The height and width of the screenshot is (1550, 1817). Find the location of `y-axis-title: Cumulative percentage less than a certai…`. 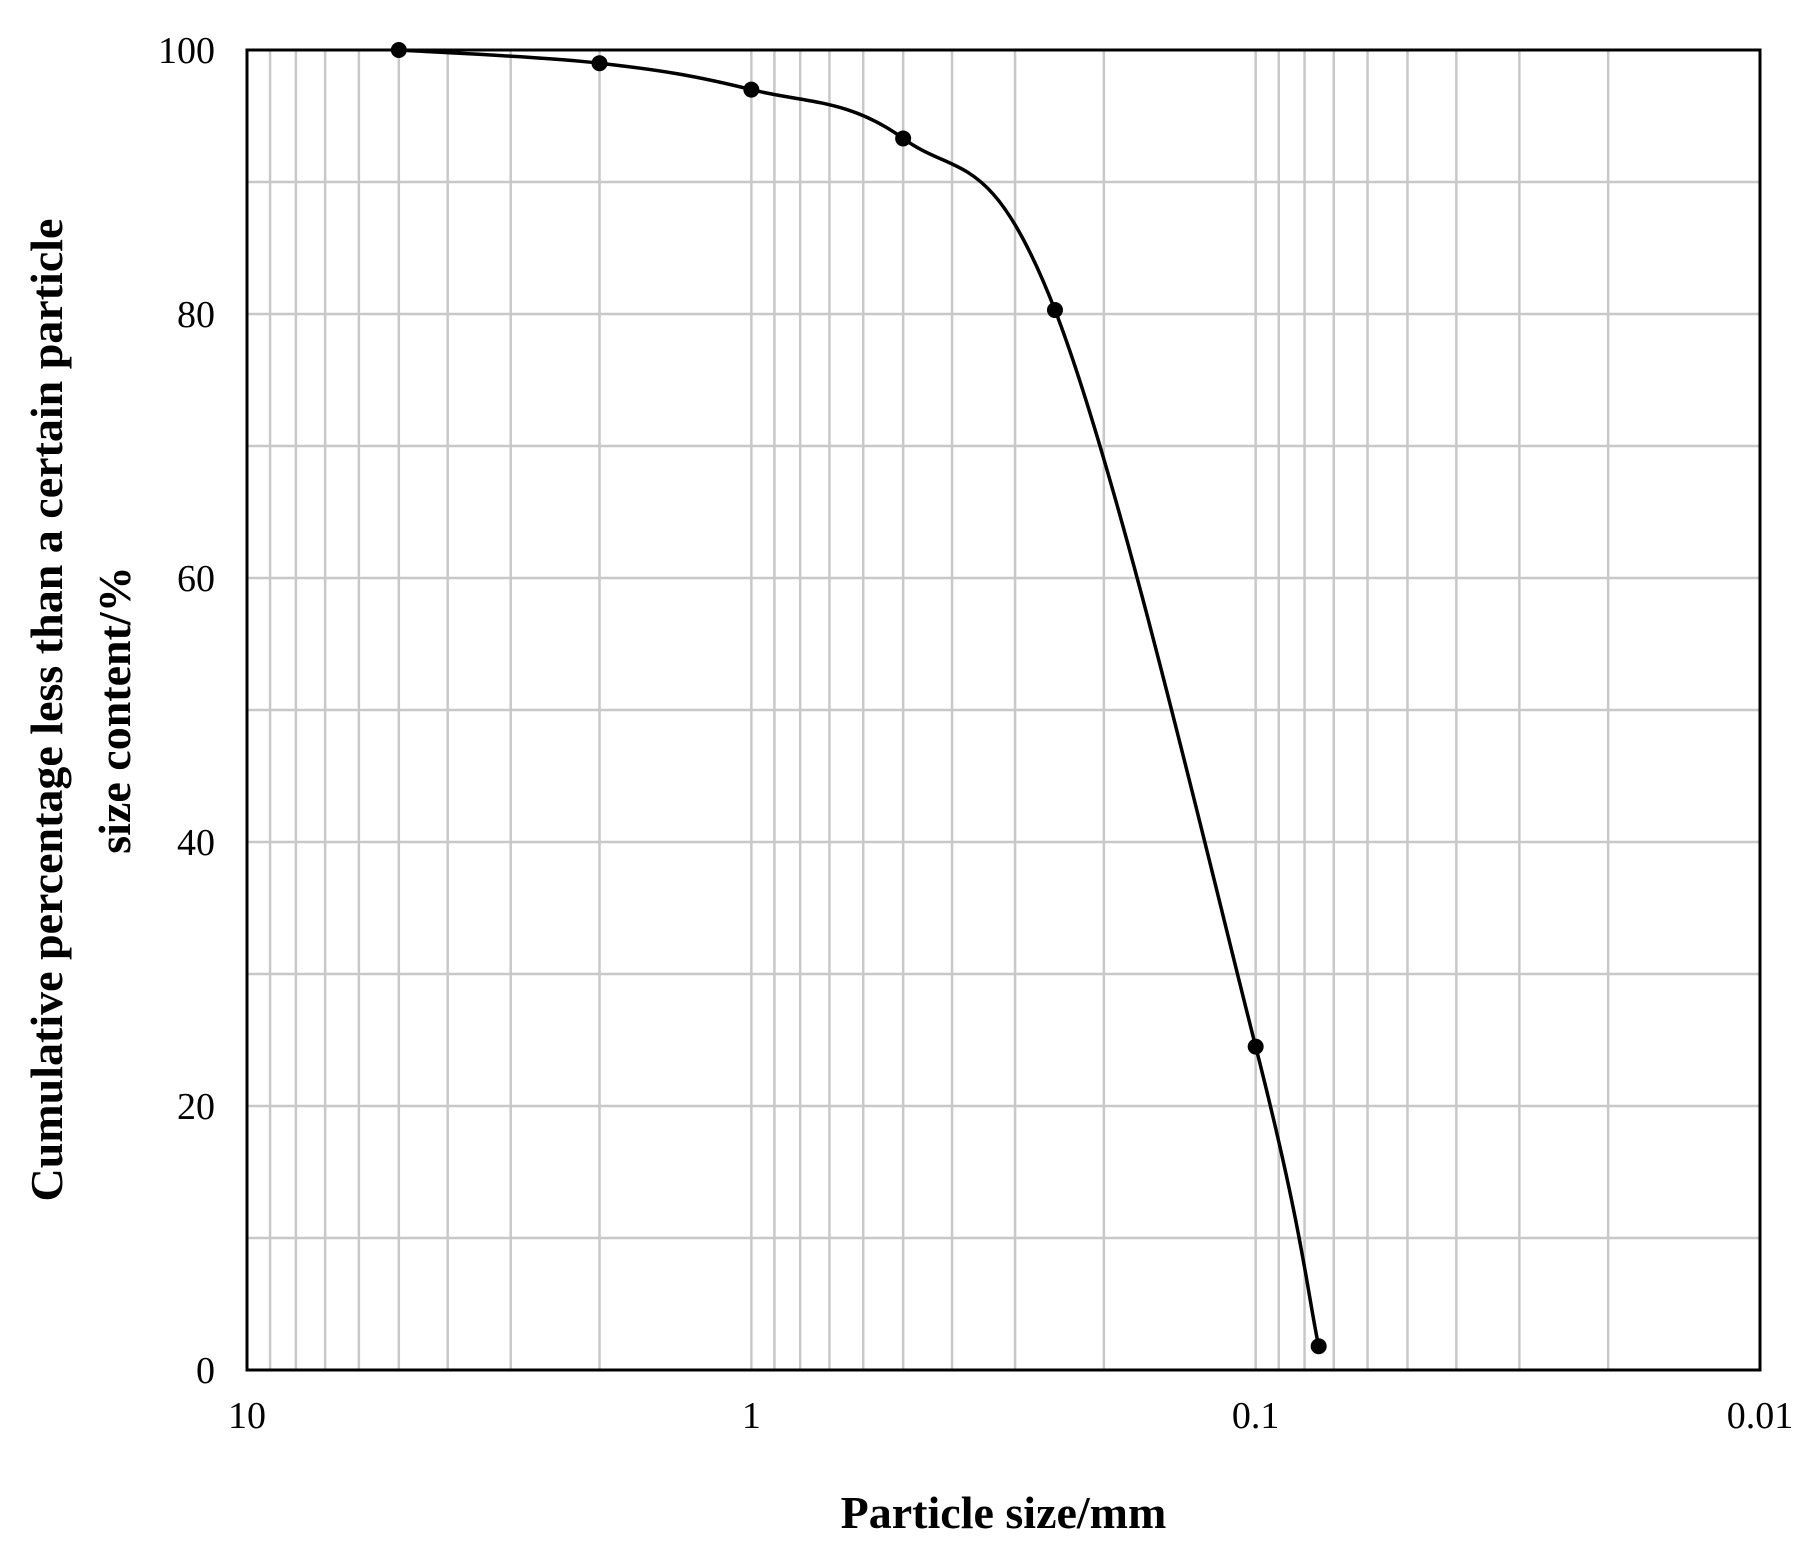

y-axis-title: Cumulative percentage less than a certai… is located at coordinates (80, 710).